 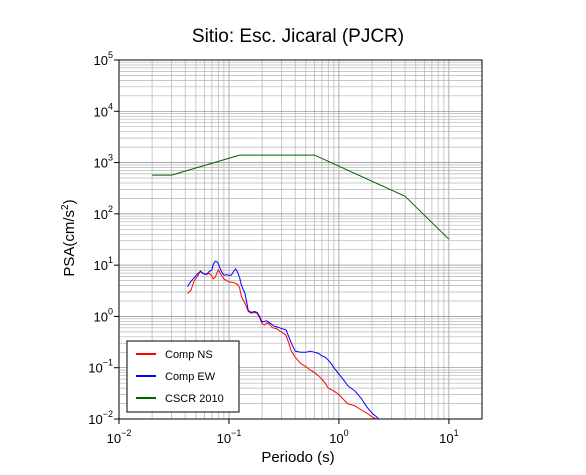 I want to click on x-tick-label: 10⁻², so click(x=119, y=437).